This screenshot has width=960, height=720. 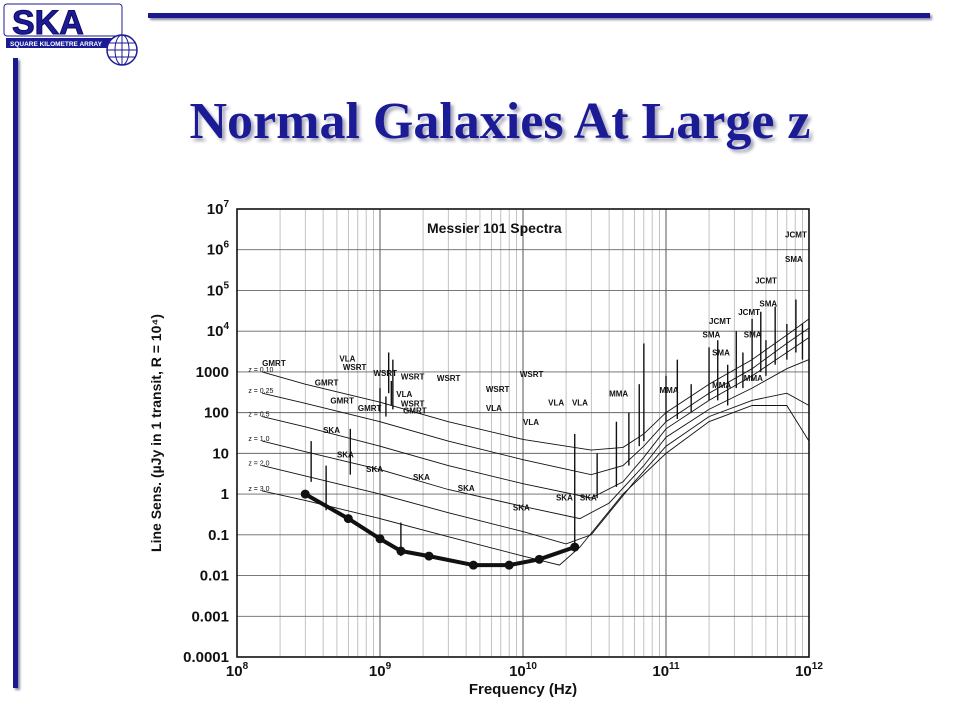 I want to click on ska-series, so click(x=440, y=529).